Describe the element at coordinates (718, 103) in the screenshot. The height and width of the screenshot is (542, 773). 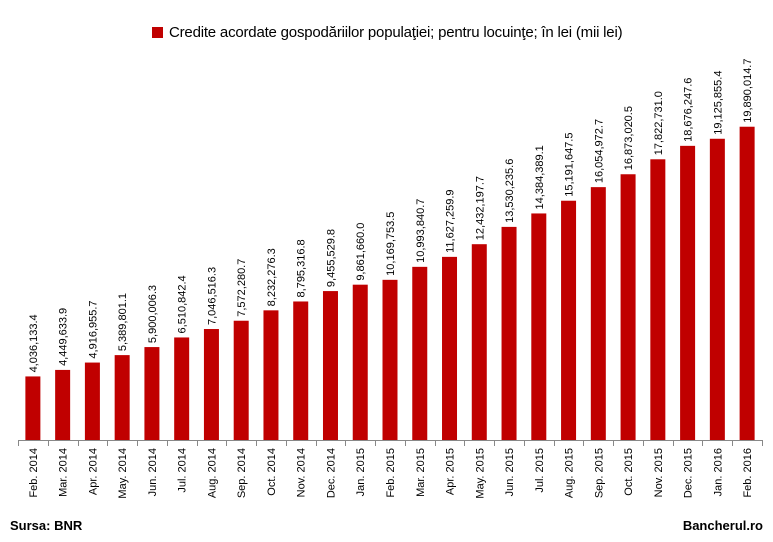
I see `data-label: 19,125,855.4` at that location.